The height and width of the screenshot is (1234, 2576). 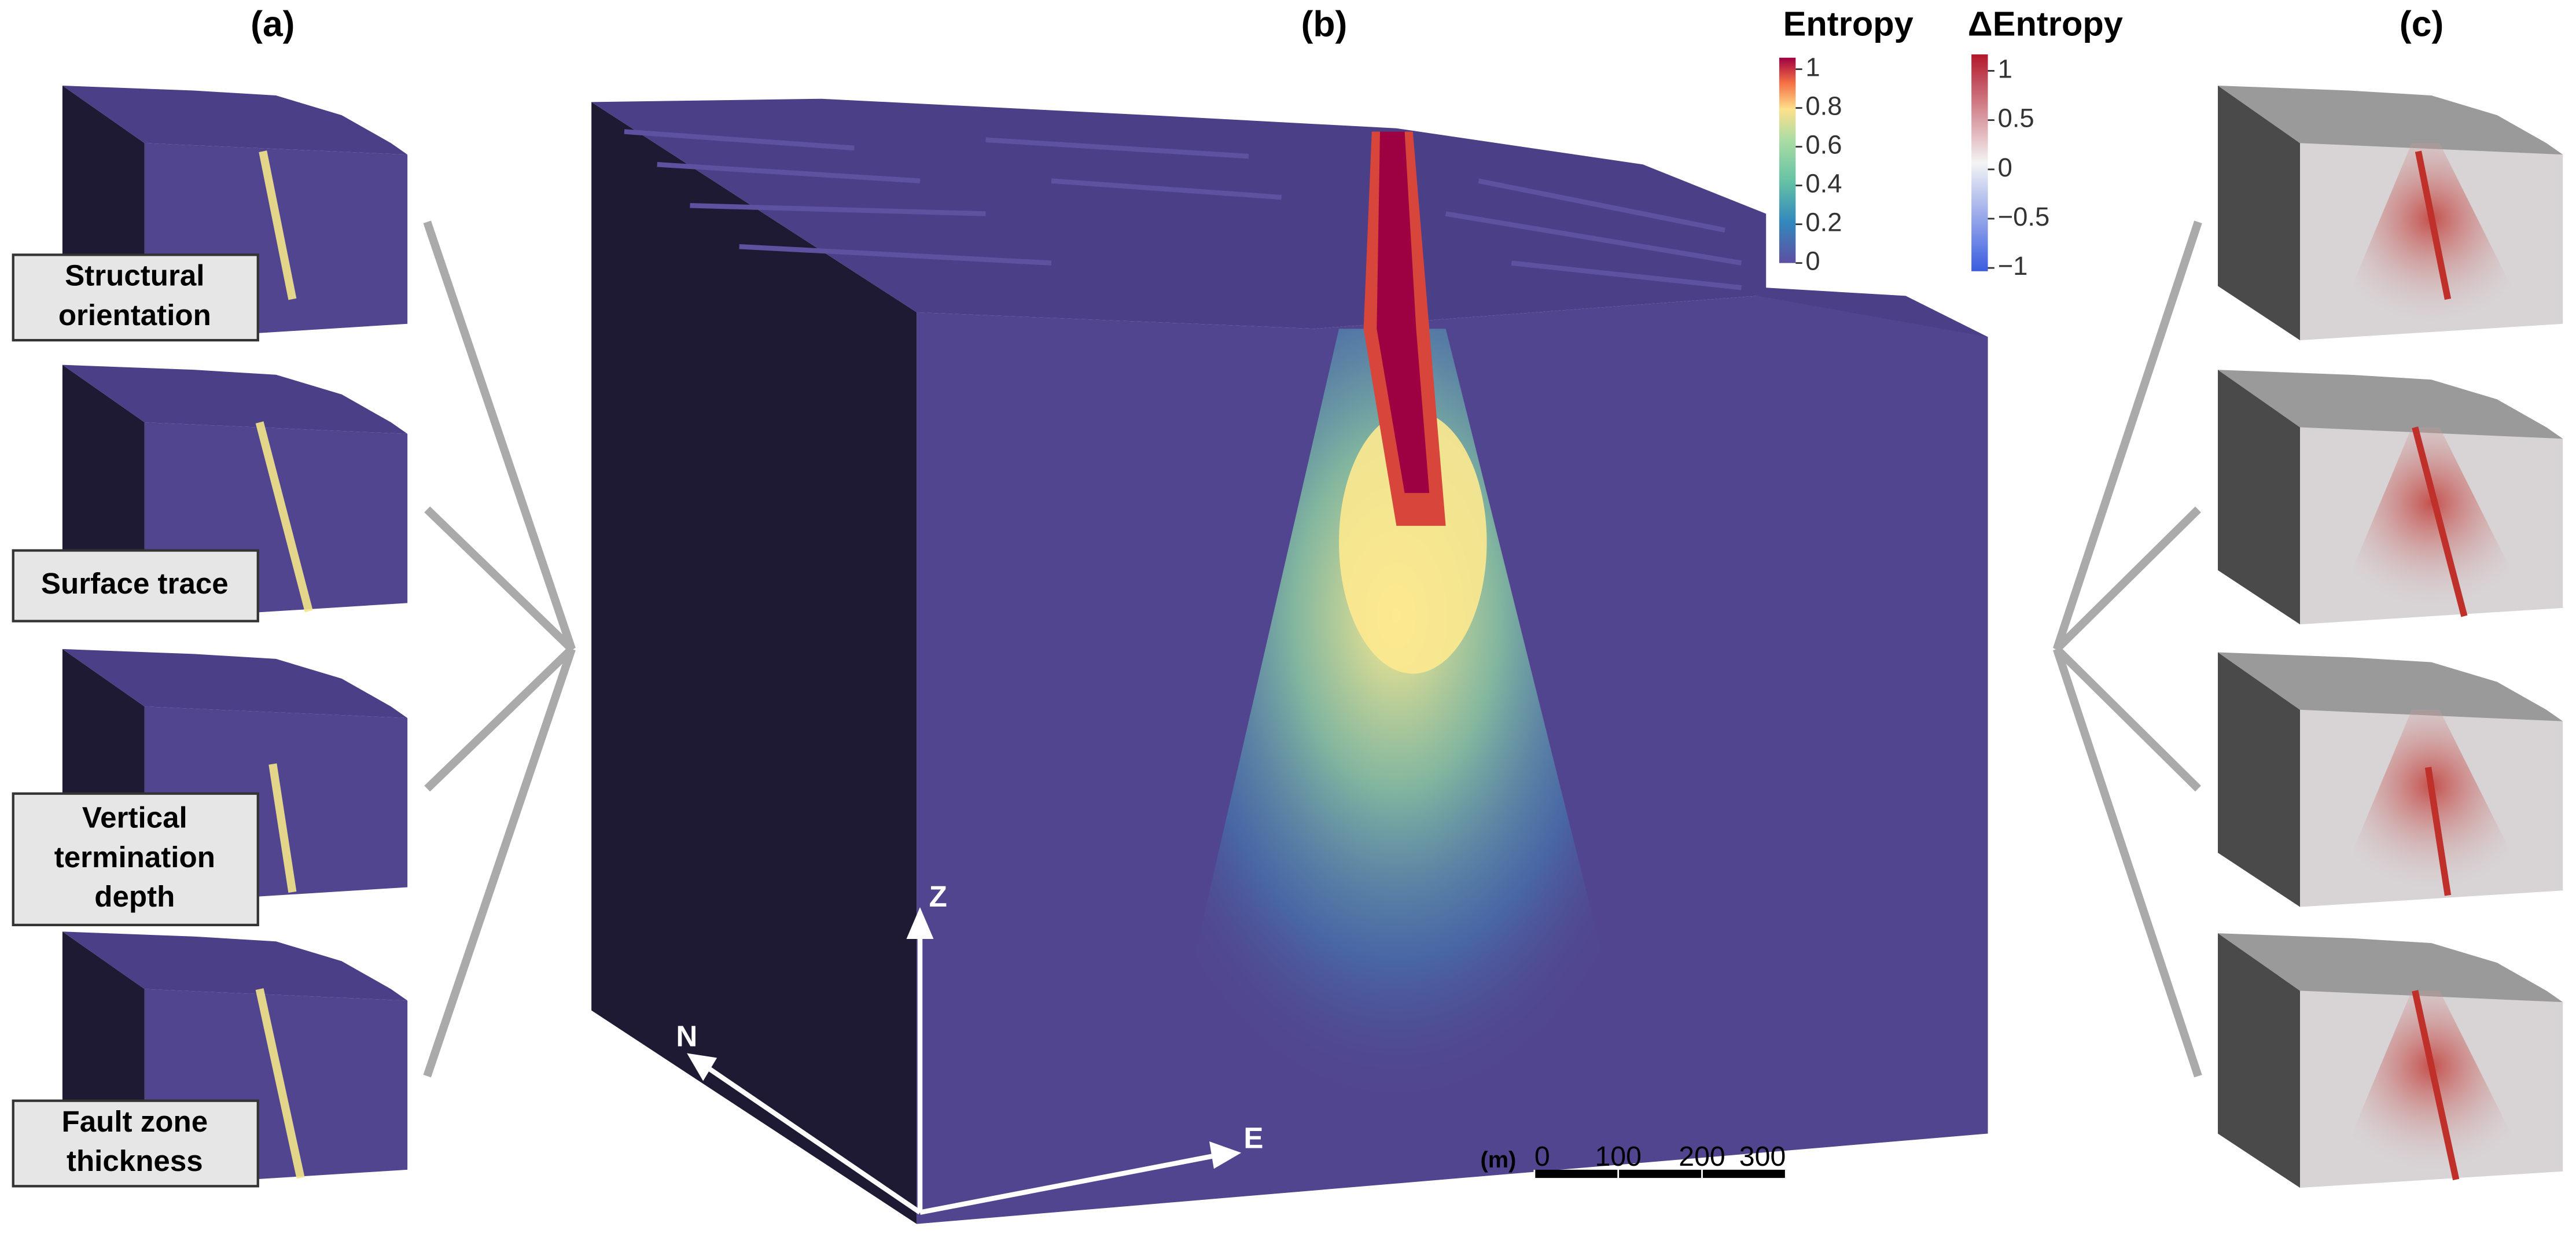 I want to click on scale-bar, so click(x=1660, y=1173).